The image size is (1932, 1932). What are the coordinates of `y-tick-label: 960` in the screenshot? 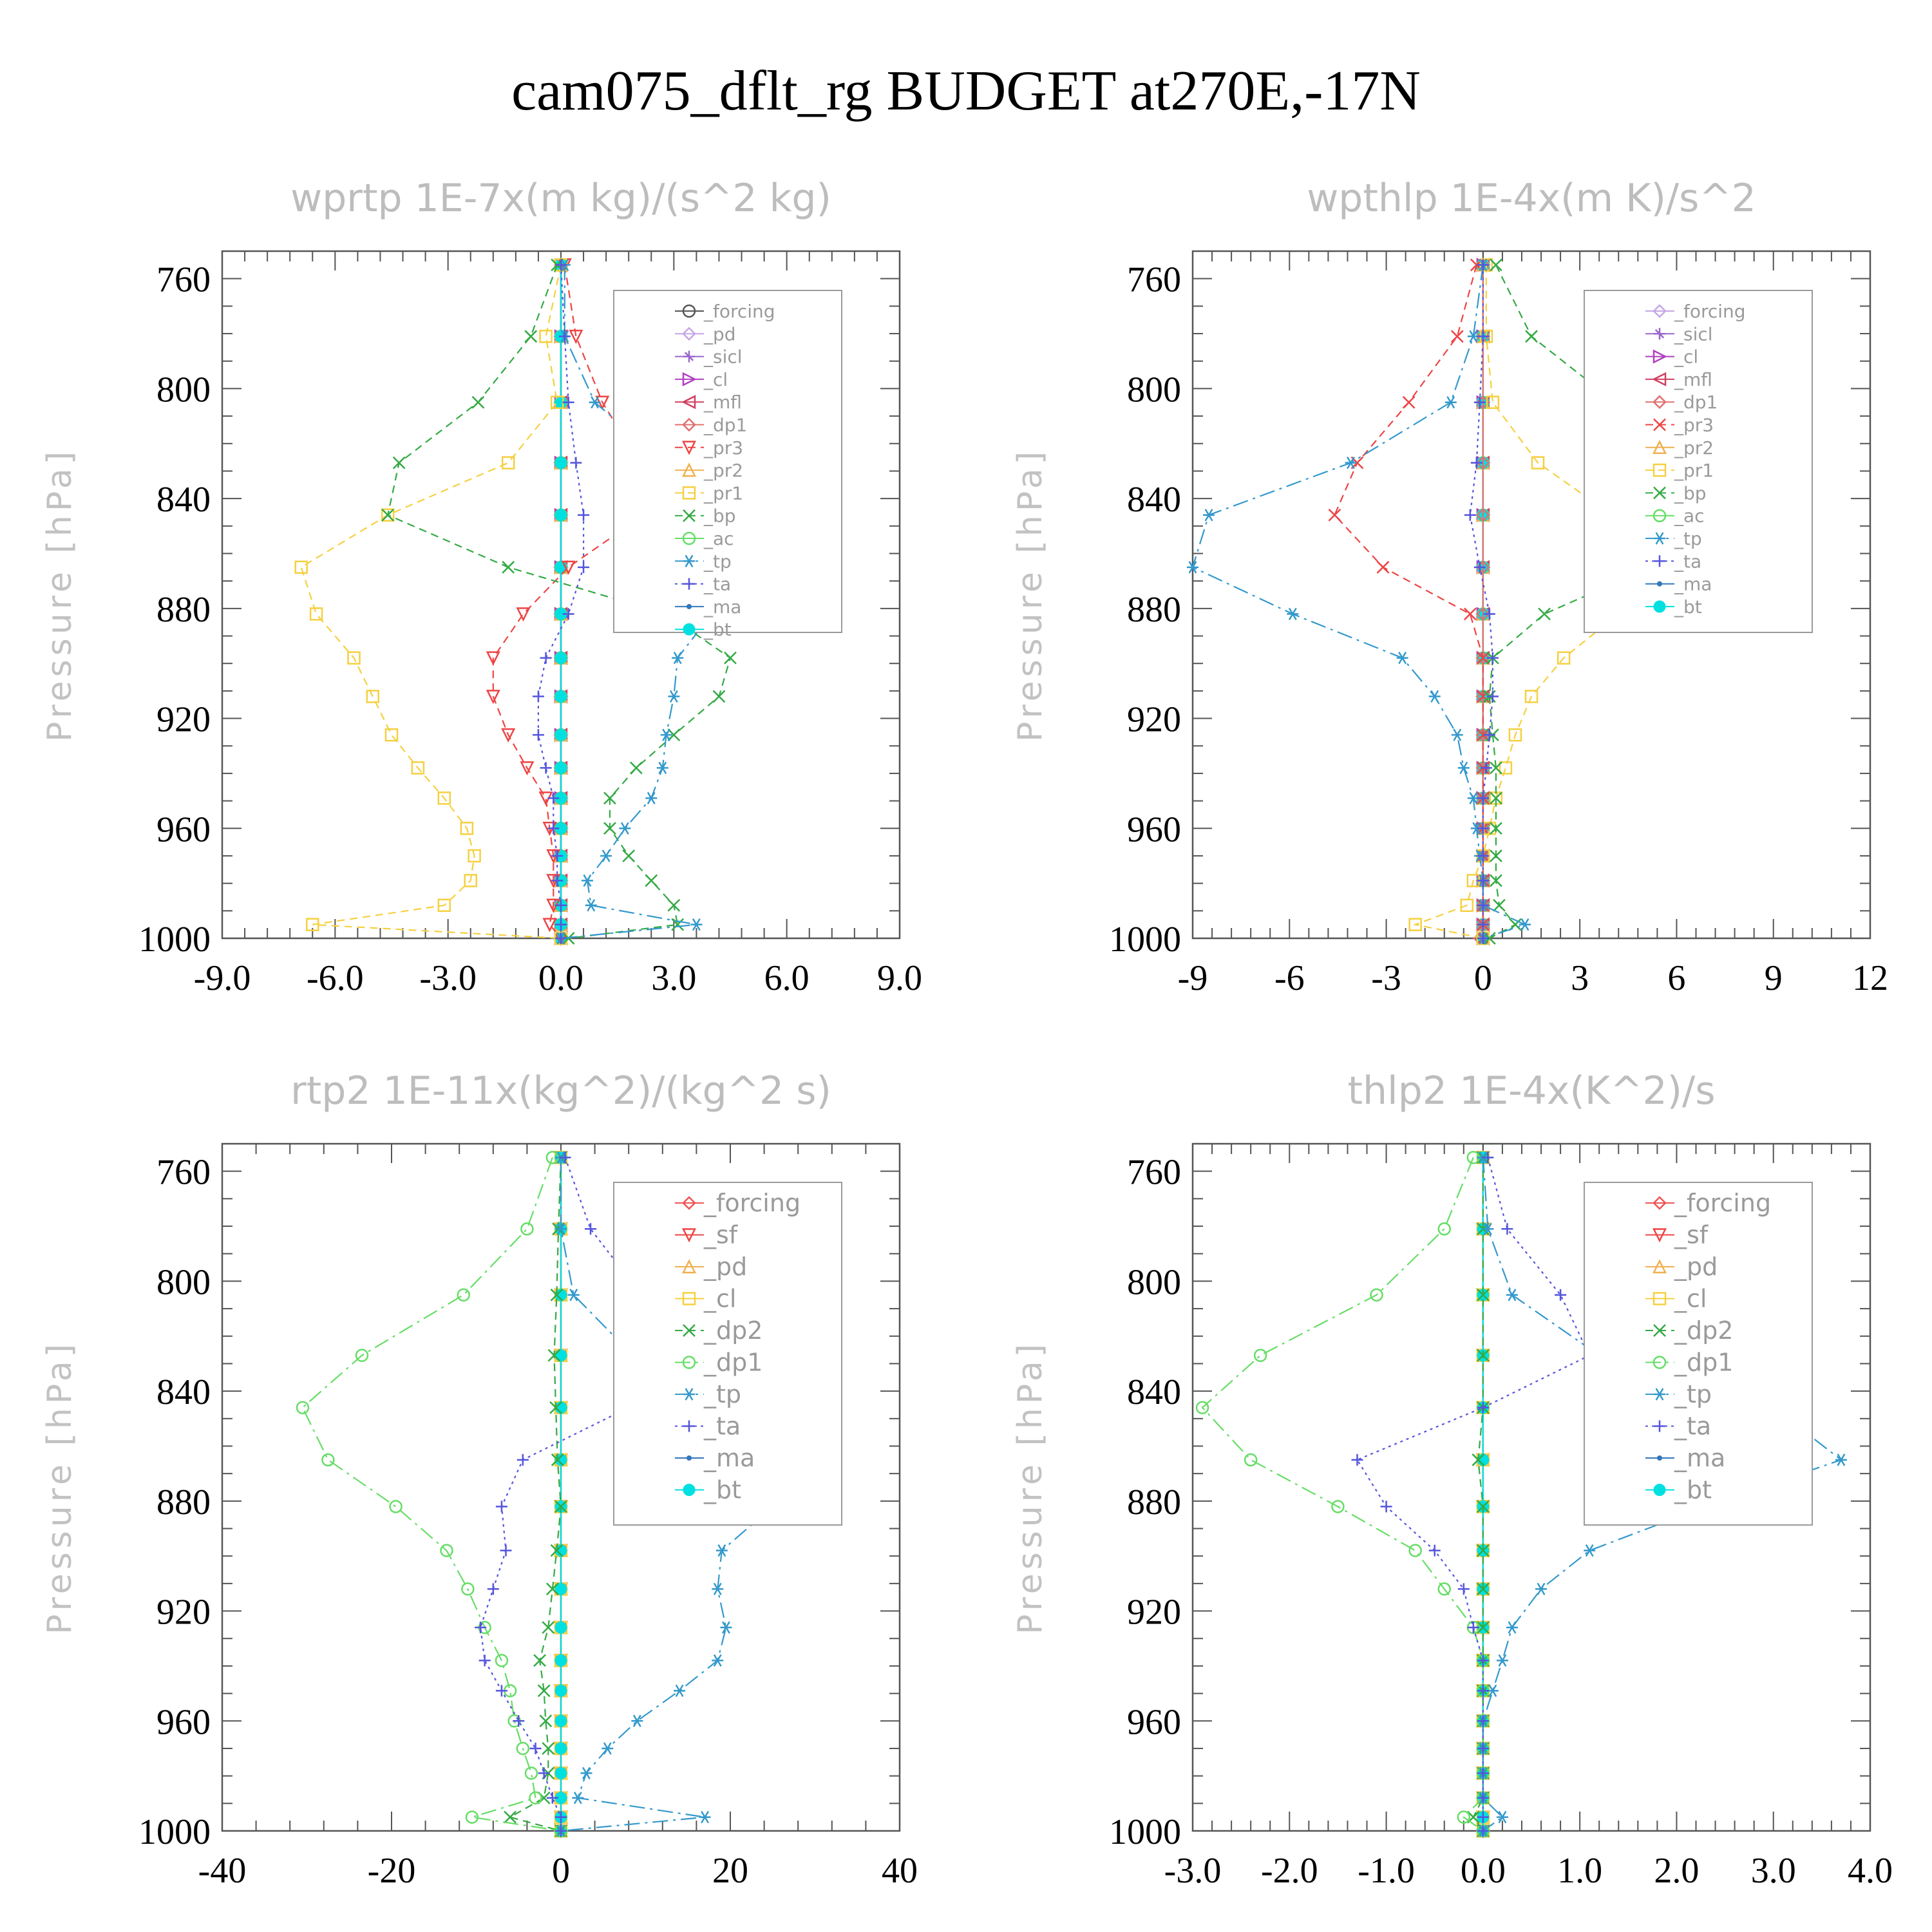 It's located at (183, 829).